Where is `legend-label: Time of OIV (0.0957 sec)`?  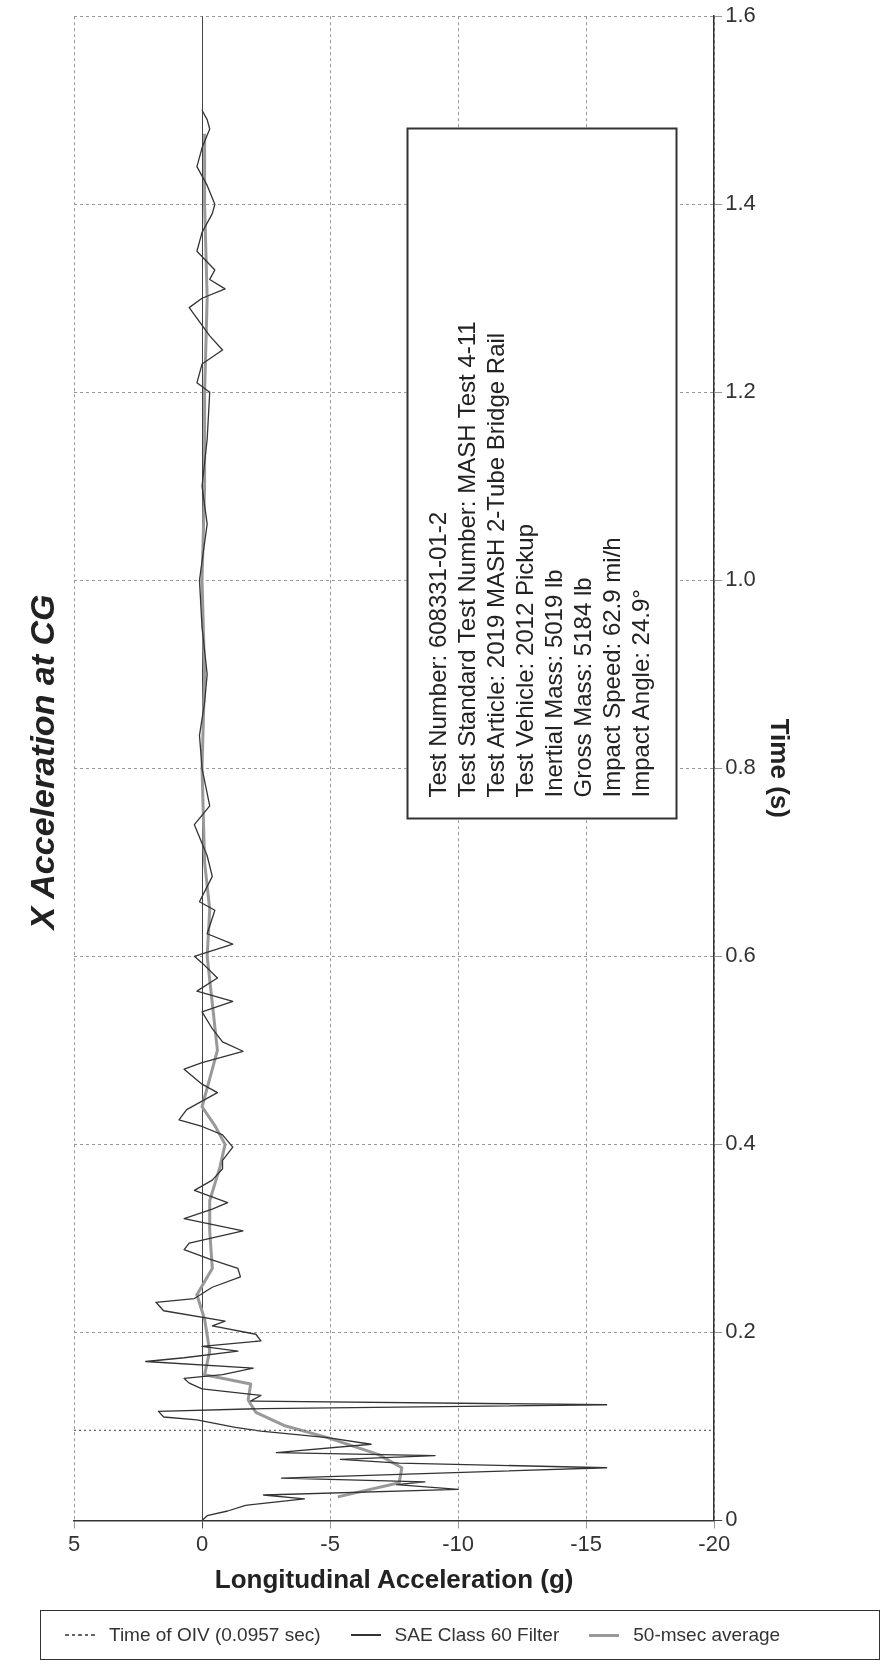 legend-label: Time of OIV (0.0957 sec) is located at coordinates (215, 1635).